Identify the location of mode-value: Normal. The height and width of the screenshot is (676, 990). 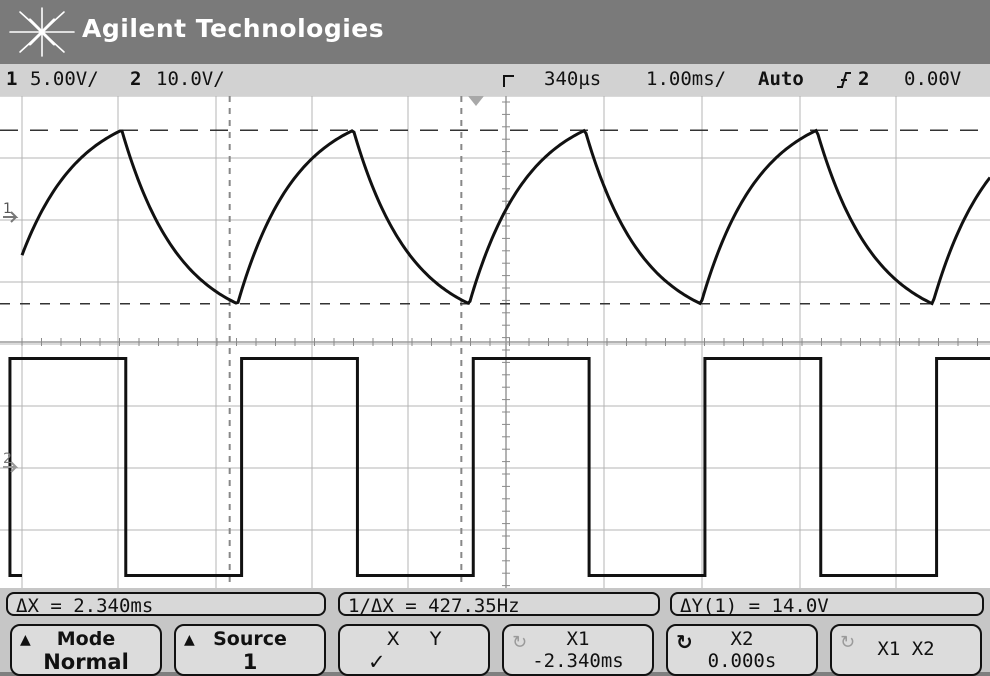
(86, 662).